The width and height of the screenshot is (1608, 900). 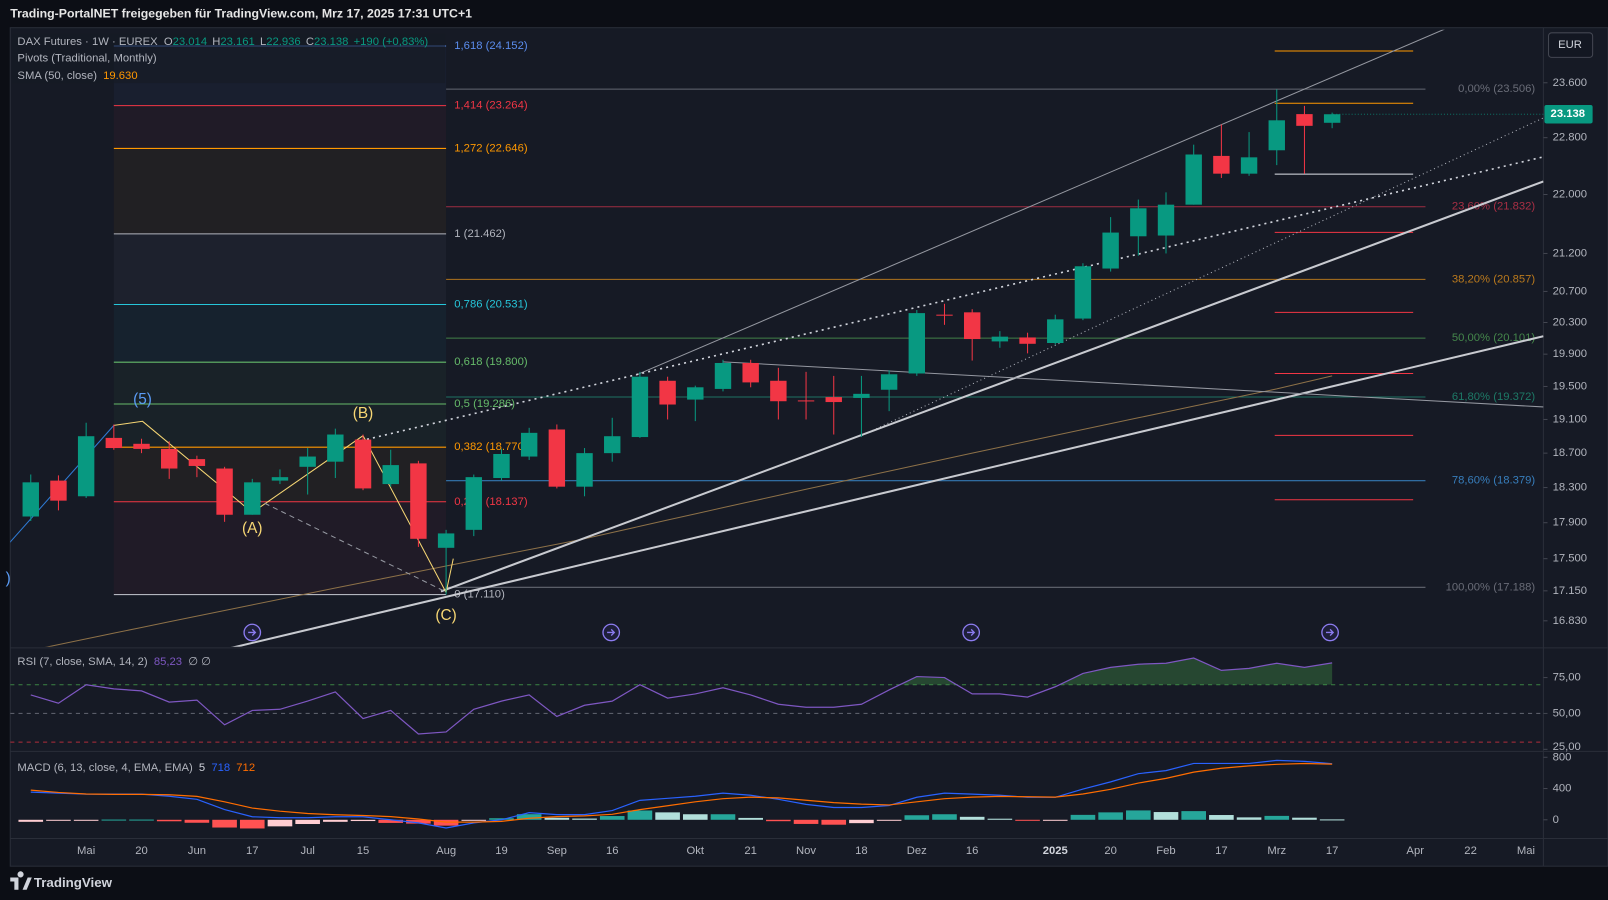 I want to click on y-tick-label: 19.500, so click(x=1570, y=386).